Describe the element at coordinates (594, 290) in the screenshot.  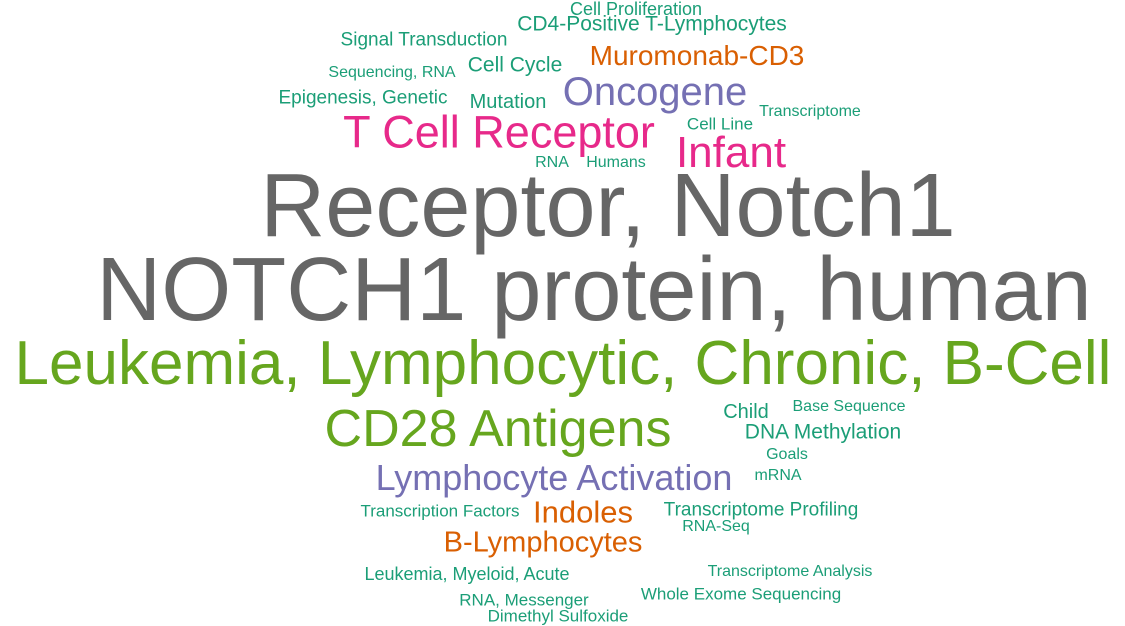
I see `word-notch1-protein-human: NOTCH1 protein, human` at that location.